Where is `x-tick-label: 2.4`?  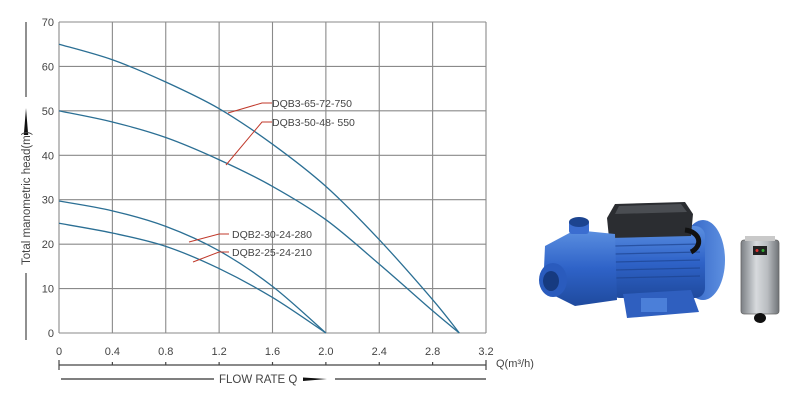 x-tick-label: 2.4 is located at coordinates (379, 352).